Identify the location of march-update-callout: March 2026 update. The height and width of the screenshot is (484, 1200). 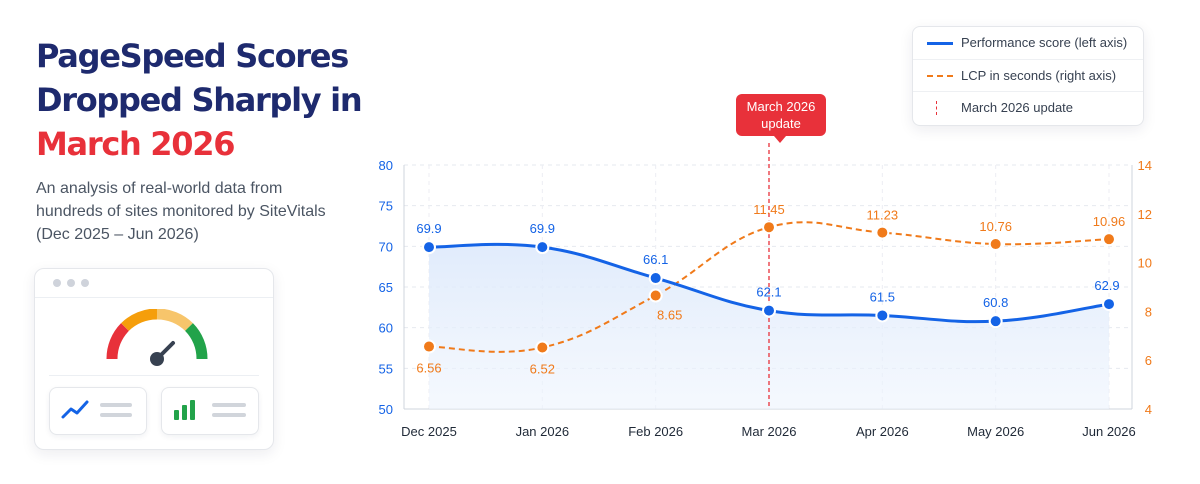
(781, 115).